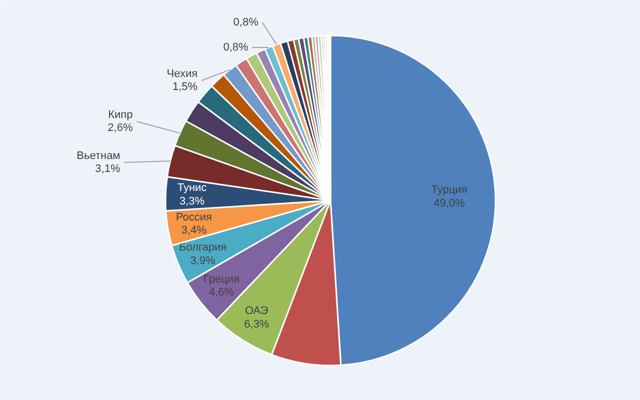 The width and height of the screenshot is (640, 400). Describe the element at coordinates (449, 190) in the screenshot. I see `slice-label: Турция` at that location.